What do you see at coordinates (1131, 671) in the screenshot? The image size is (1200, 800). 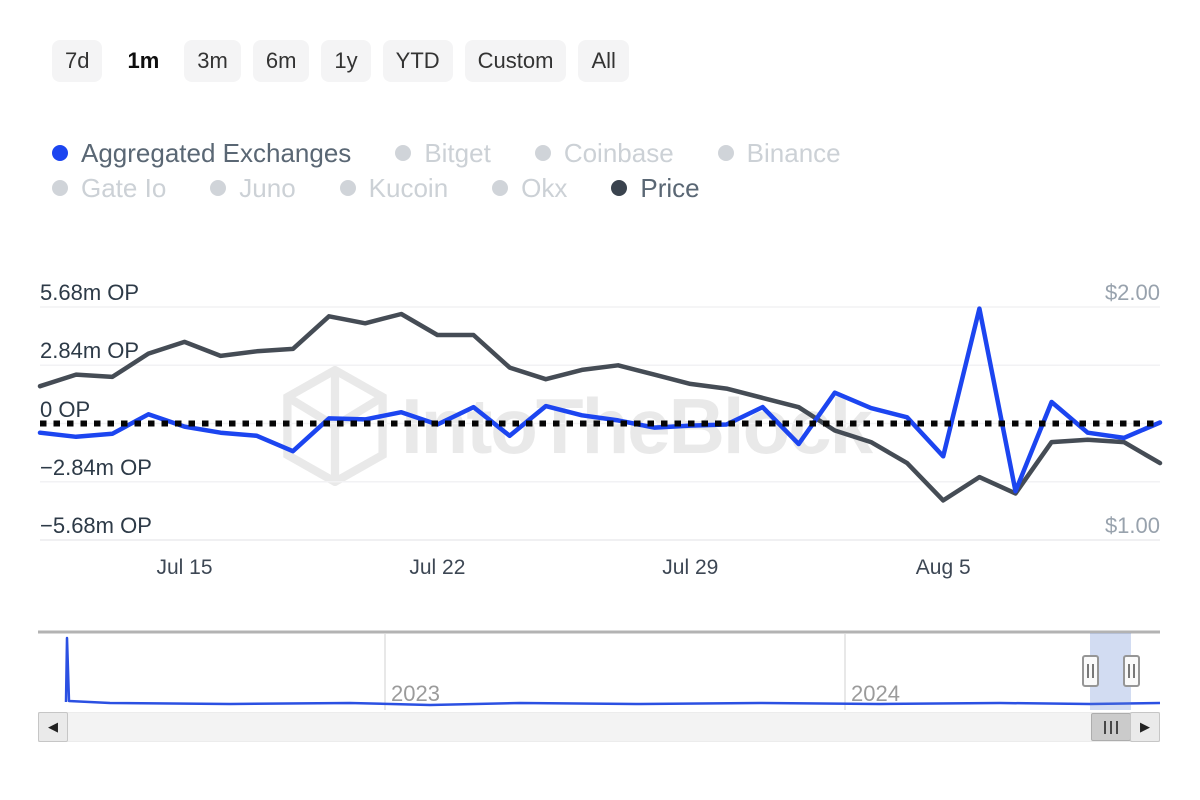 I see `navigator-right-handle` at bounding box center [1131, 671].